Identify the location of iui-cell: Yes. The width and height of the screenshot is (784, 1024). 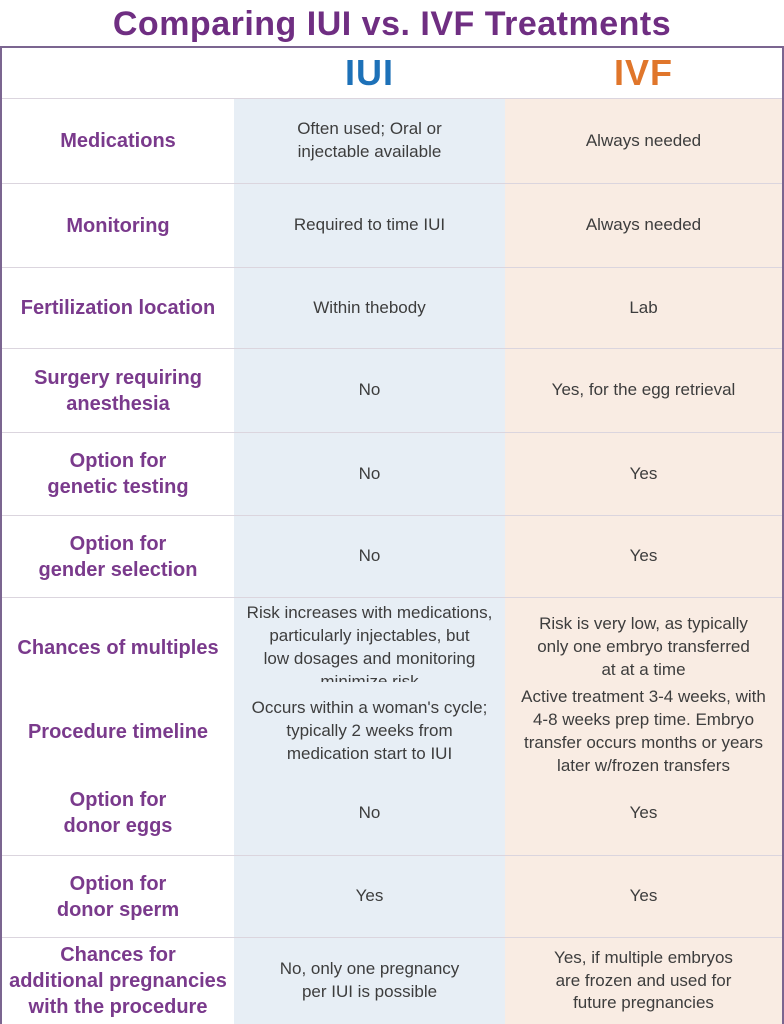
(369, 896).